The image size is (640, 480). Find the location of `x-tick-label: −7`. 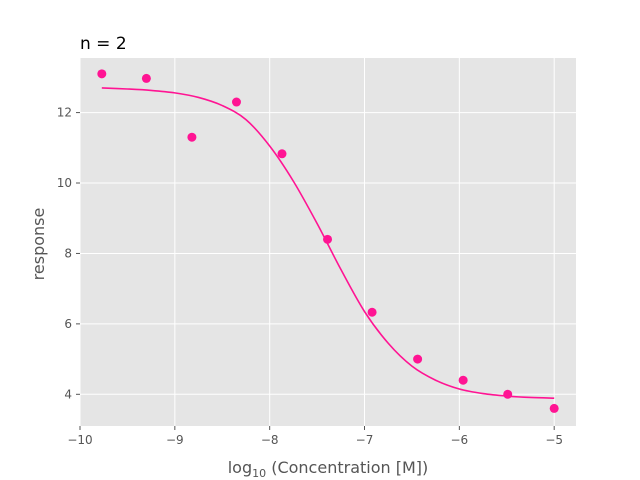

x-tick-label: −7 is located at coordinates (365, 440).